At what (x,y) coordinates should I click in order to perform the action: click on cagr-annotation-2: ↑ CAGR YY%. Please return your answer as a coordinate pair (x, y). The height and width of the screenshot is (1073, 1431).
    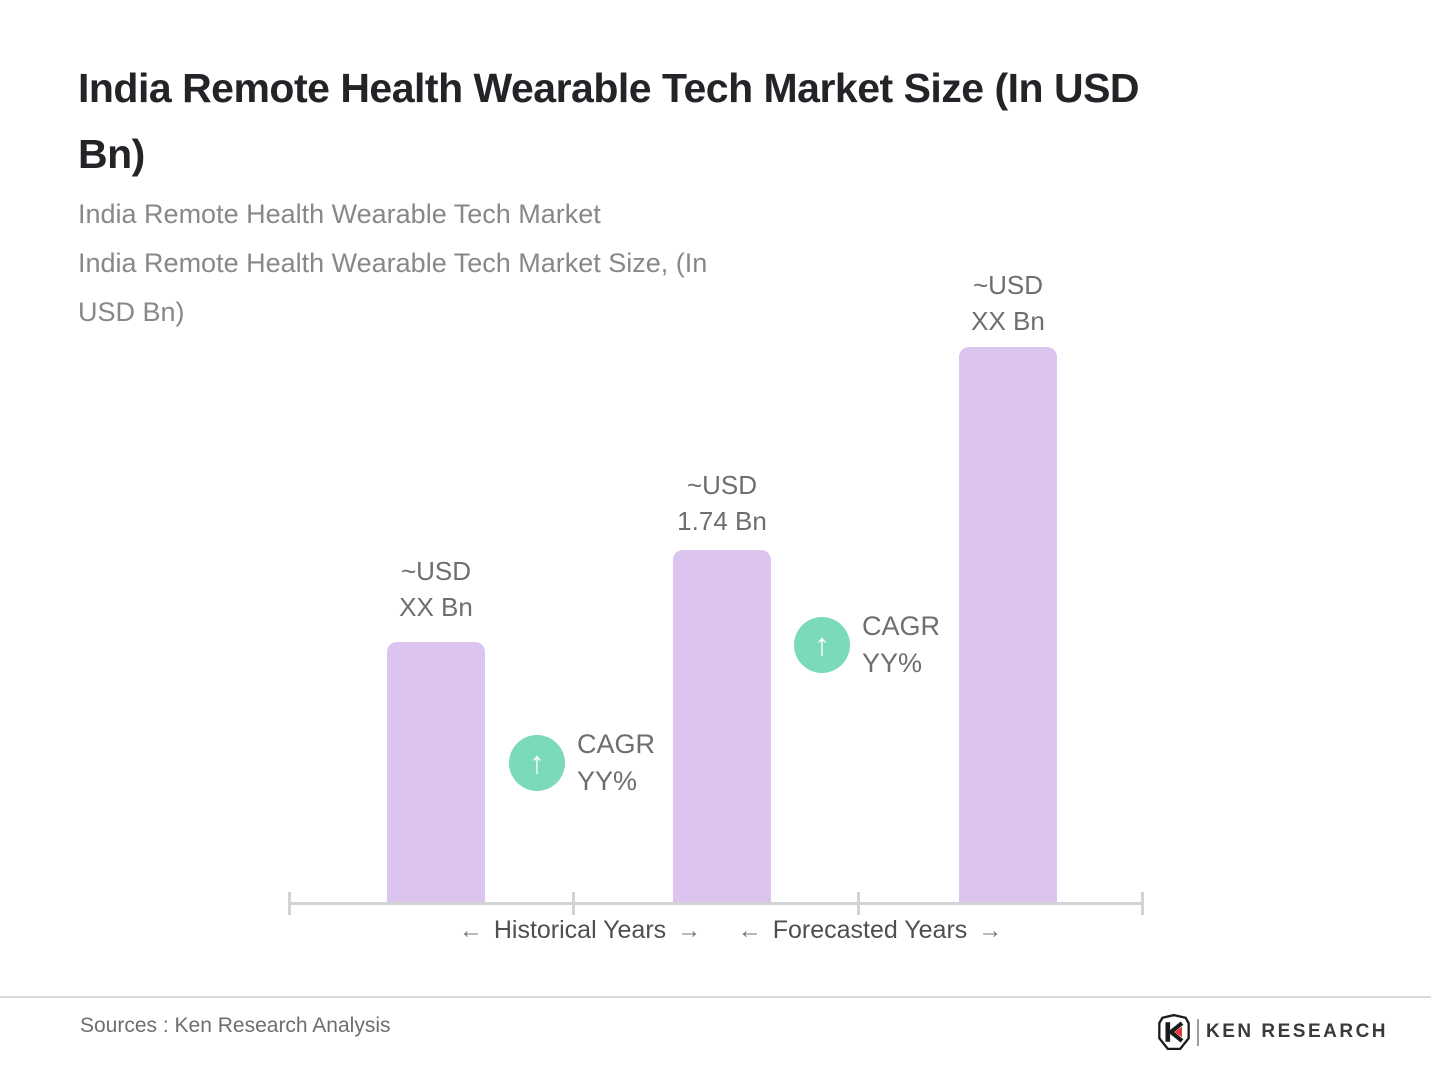
    Looking at the image, I should click on (867, 645).